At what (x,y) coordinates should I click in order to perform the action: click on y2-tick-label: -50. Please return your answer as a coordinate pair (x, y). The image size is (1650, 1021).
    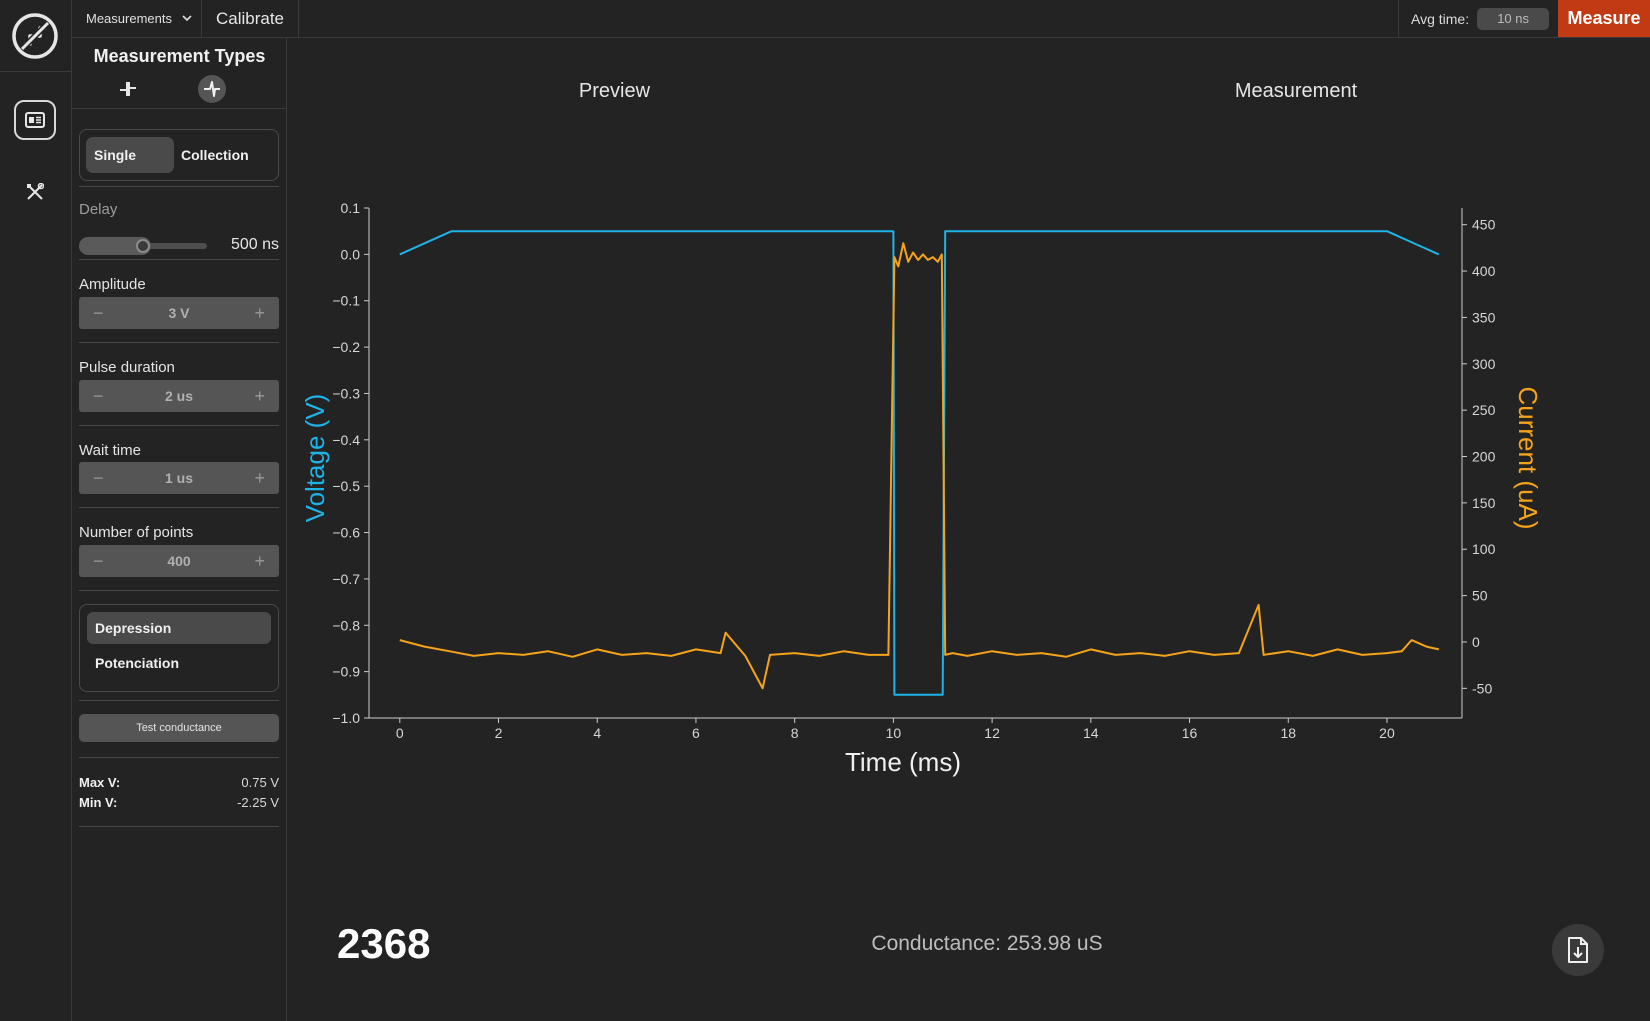
    Looking at the image, I should click on (1482, 688).